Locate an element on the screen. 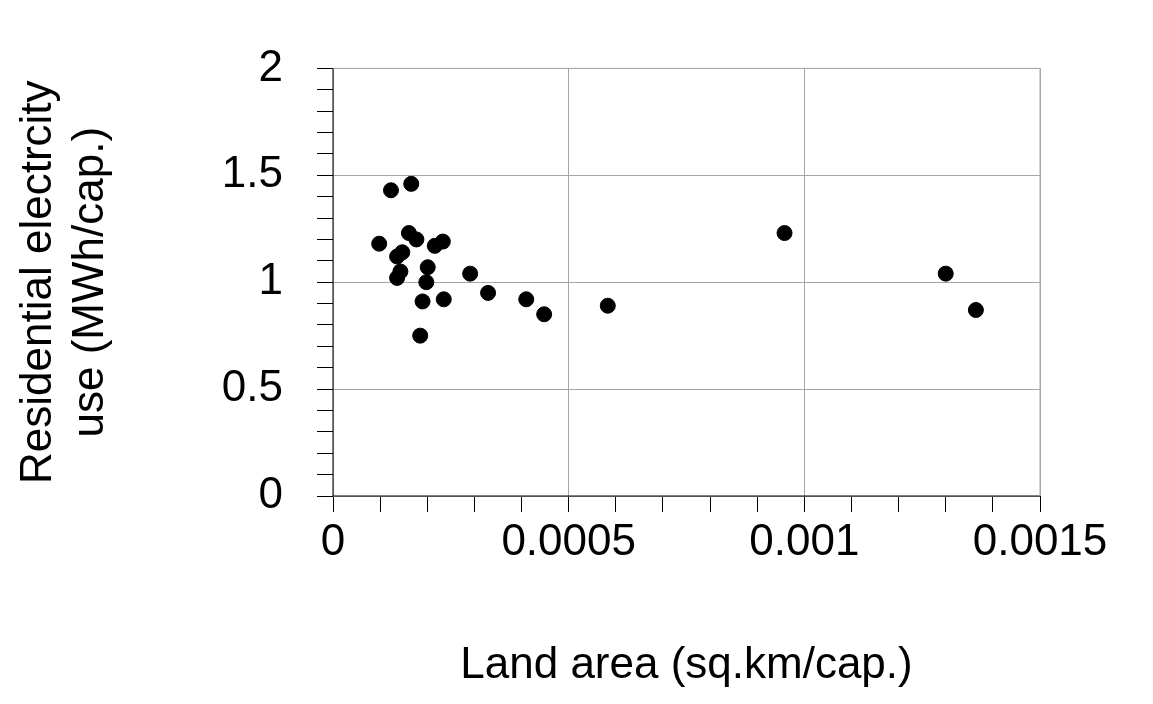 This screenshot has width=1153, height=704. y-tick-label: 2 is located at coordinates (270, 65).